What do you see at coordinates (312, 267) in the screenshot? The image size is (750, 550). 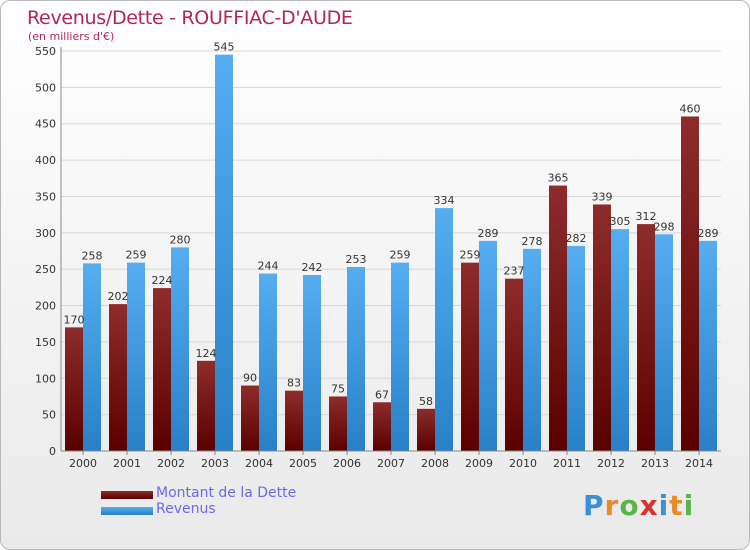 I see `data-label-revenue: 242` at bounding box center [312, 267].